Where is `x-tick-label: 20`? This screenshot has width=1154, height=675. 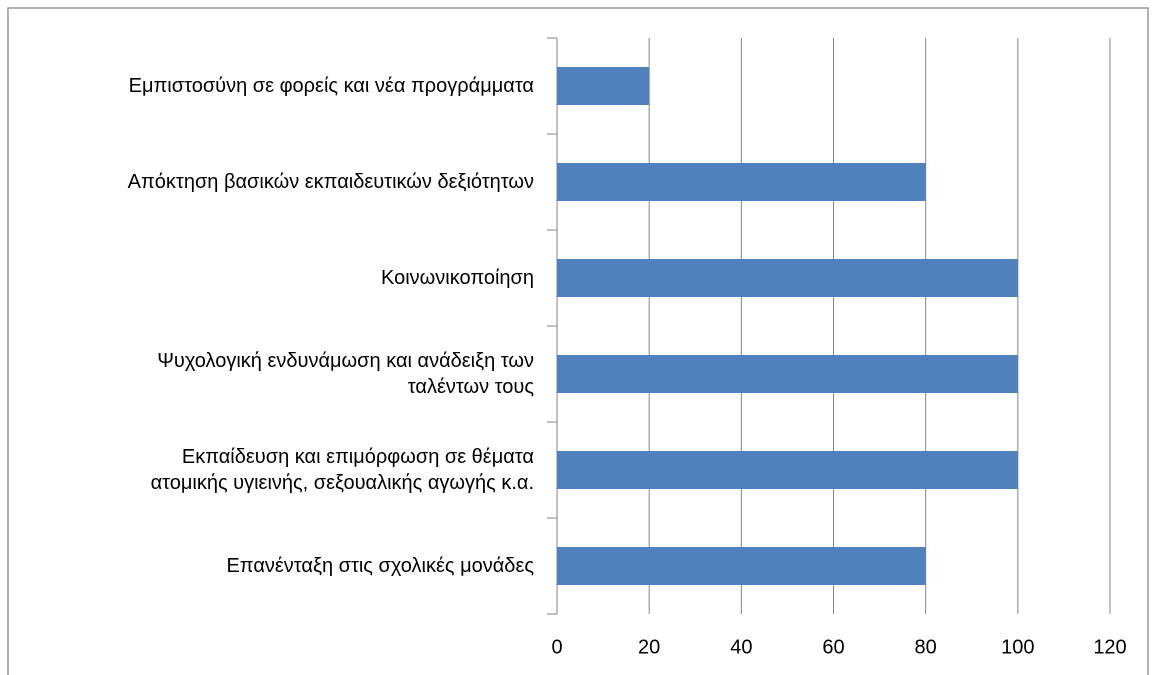
x-tick-label: 20 is located at coordinates (649, 647).